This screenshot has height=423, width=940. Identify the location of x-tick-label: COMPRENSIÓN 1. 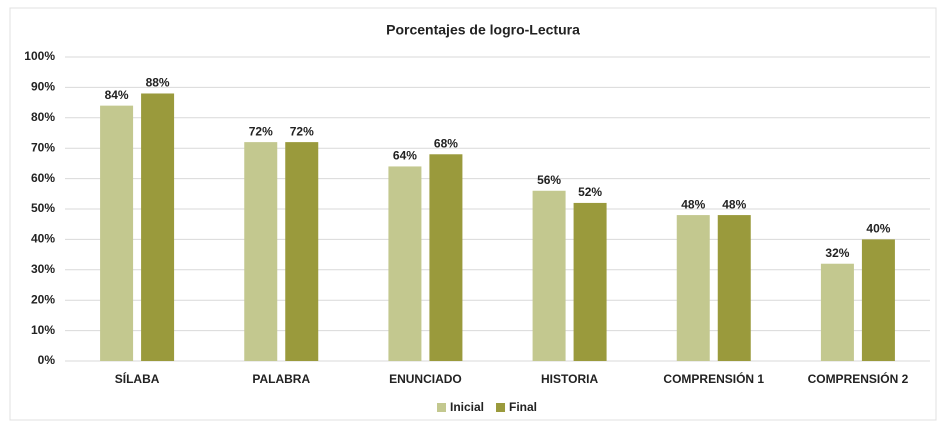
(713, 378).